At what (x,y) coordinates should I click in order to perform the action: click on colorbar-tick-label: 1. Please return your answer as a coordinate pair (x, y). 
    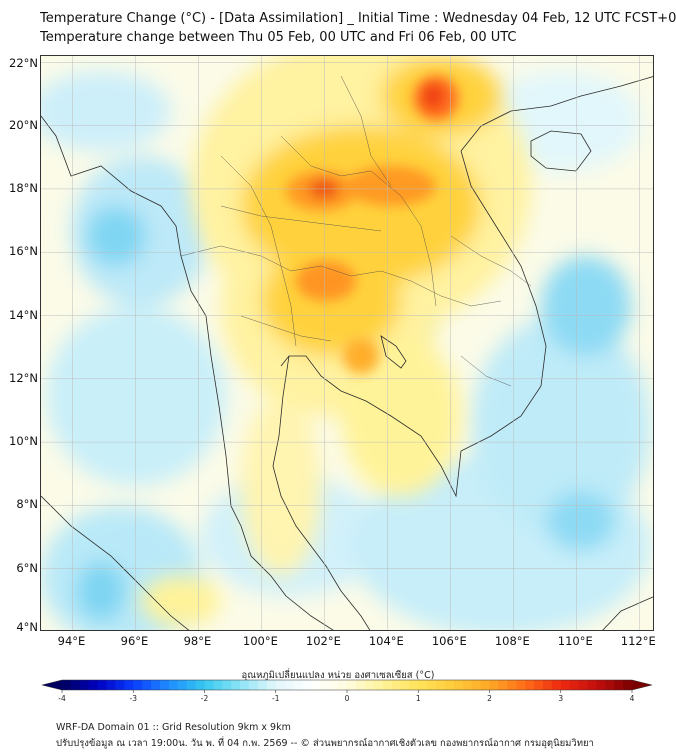
    Looking at the image, I should click on (418, 698).